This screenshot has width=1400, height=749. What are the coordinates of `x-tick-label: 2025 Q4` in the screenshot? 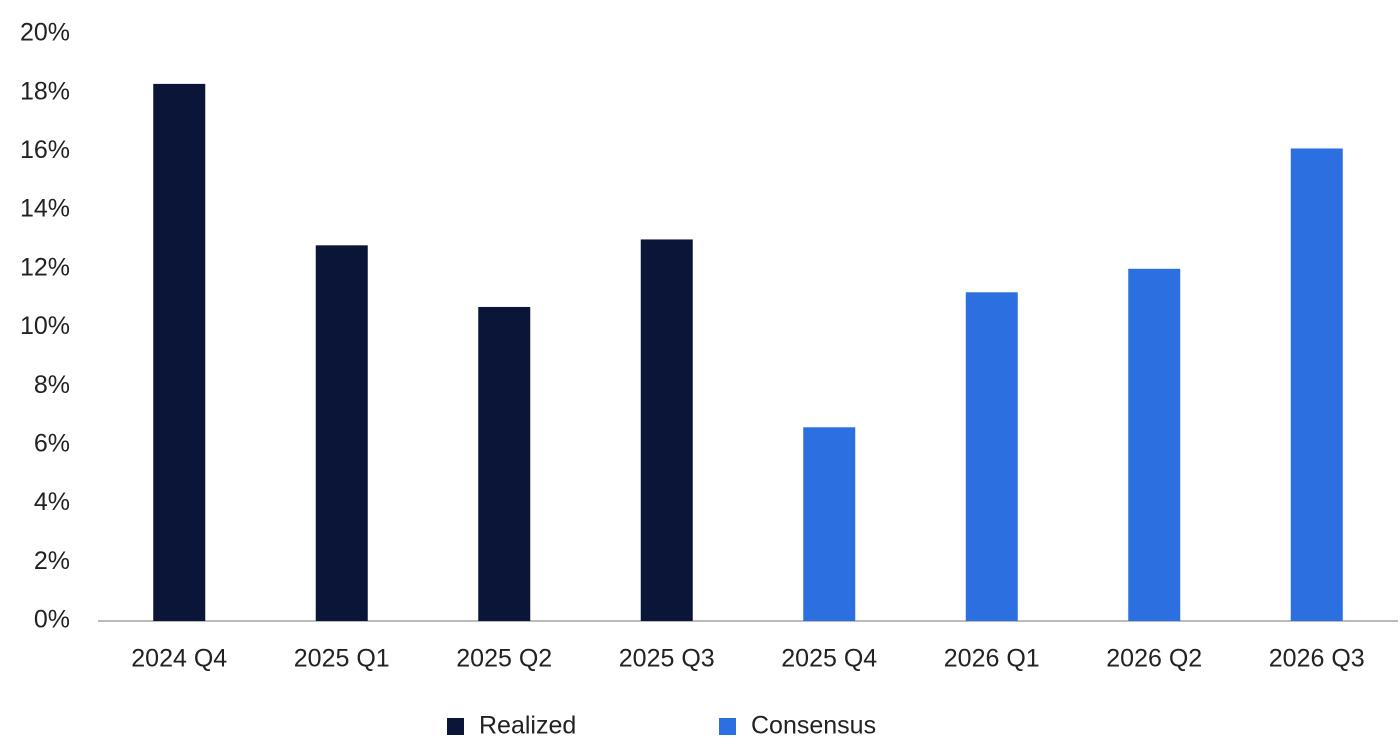 It's located at (829, 659).